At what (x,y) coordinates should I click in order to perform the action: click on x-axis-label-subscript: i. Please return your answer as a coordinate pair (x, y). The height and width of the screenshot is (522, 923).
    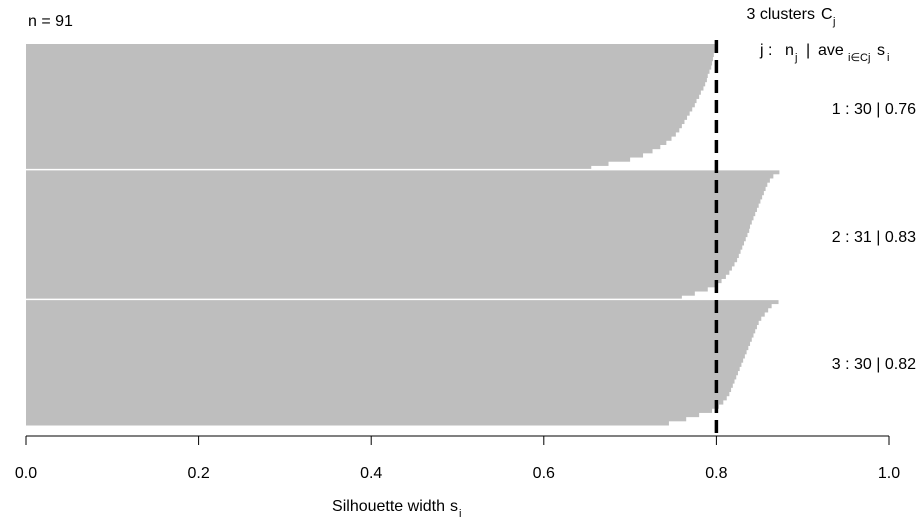
    Looking at the image, I should click on (460, 514).